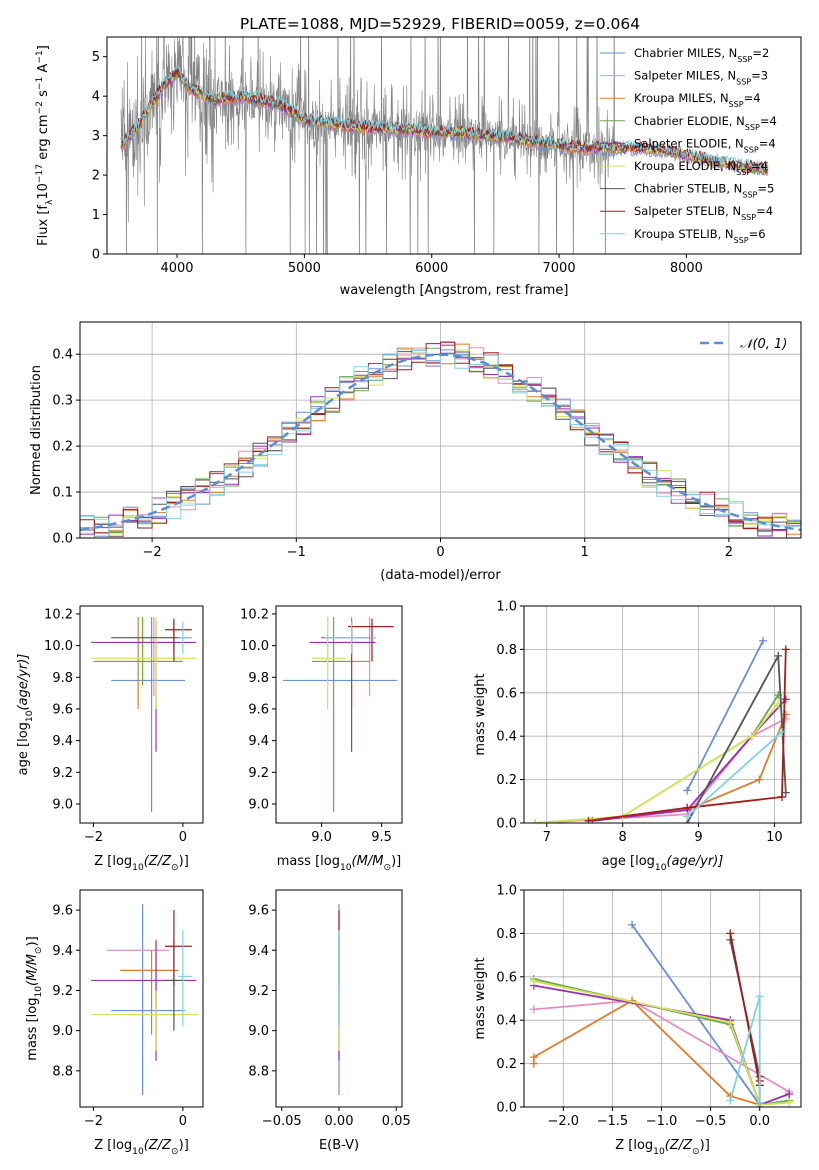  I want to click on age_vs_Z-plot, so click(144, 714).